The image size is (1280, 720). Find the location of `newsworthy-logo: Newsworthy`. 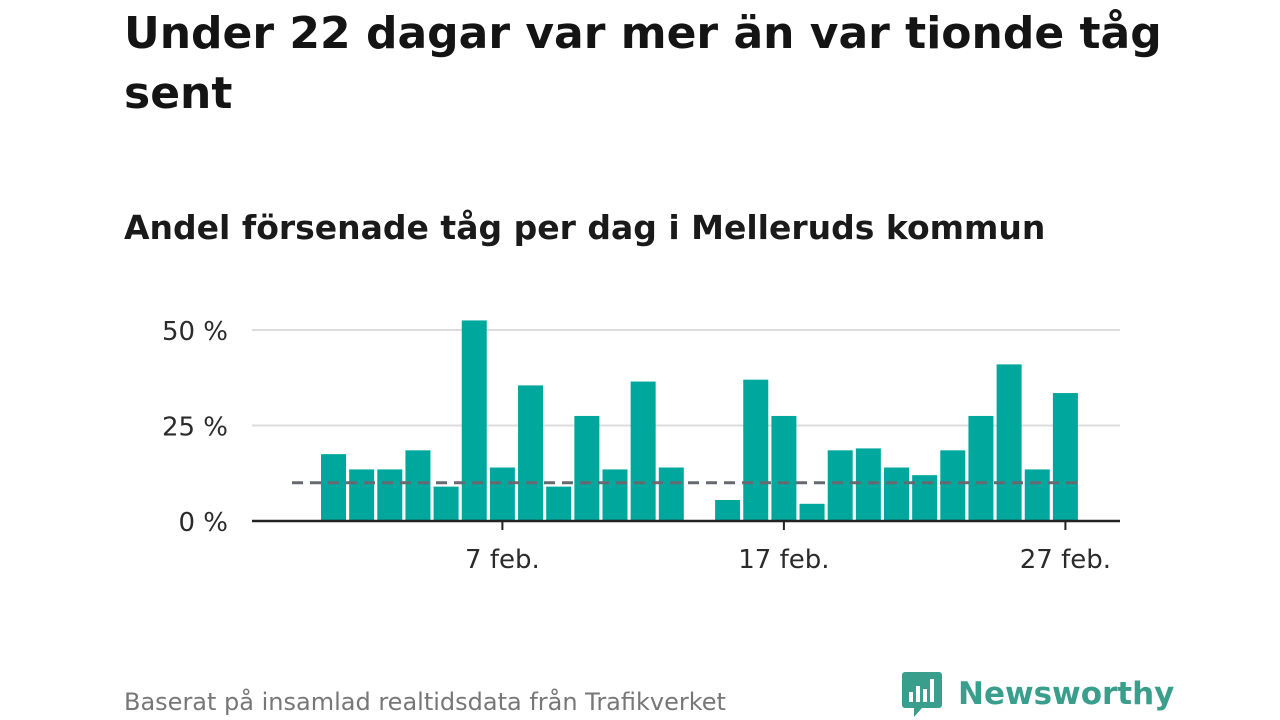

newsworthy-logo: Newsworthy is located at coordinates (1038, 694).